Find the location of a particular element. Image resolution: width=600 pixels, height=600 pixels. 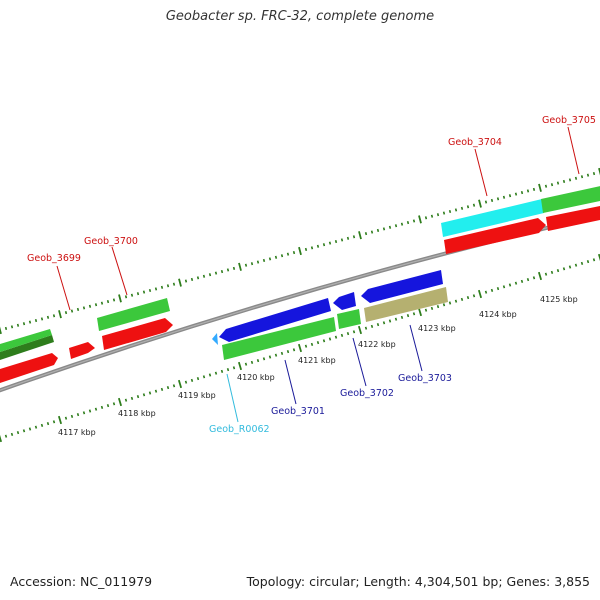

scale-label: 4123 kbp is located at coordinates (437, 328).